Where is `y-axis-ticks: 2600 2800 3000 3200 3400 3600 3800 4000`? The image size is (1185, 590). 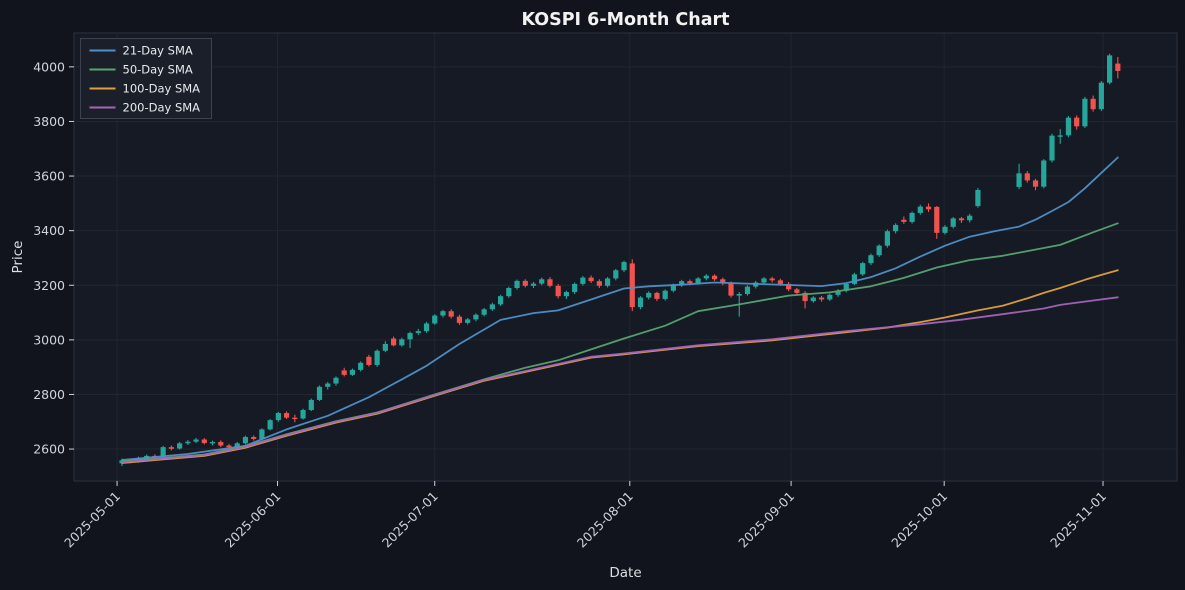
y-axis-ticks: 2600 2800 3000 3200 3400 3600 3800 4000 is located at coordinates (53, 258).